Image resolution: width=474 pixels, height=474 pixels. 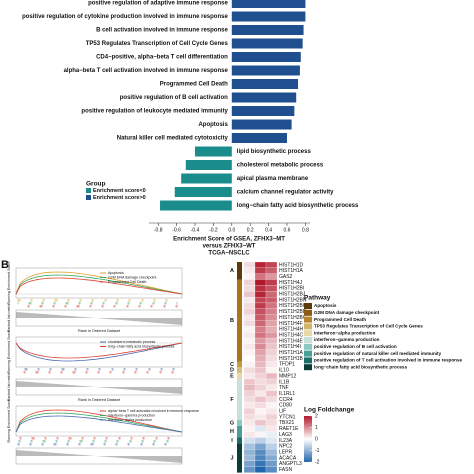 I want to click on gene-label: MMP12, so click(x=287, y=376).